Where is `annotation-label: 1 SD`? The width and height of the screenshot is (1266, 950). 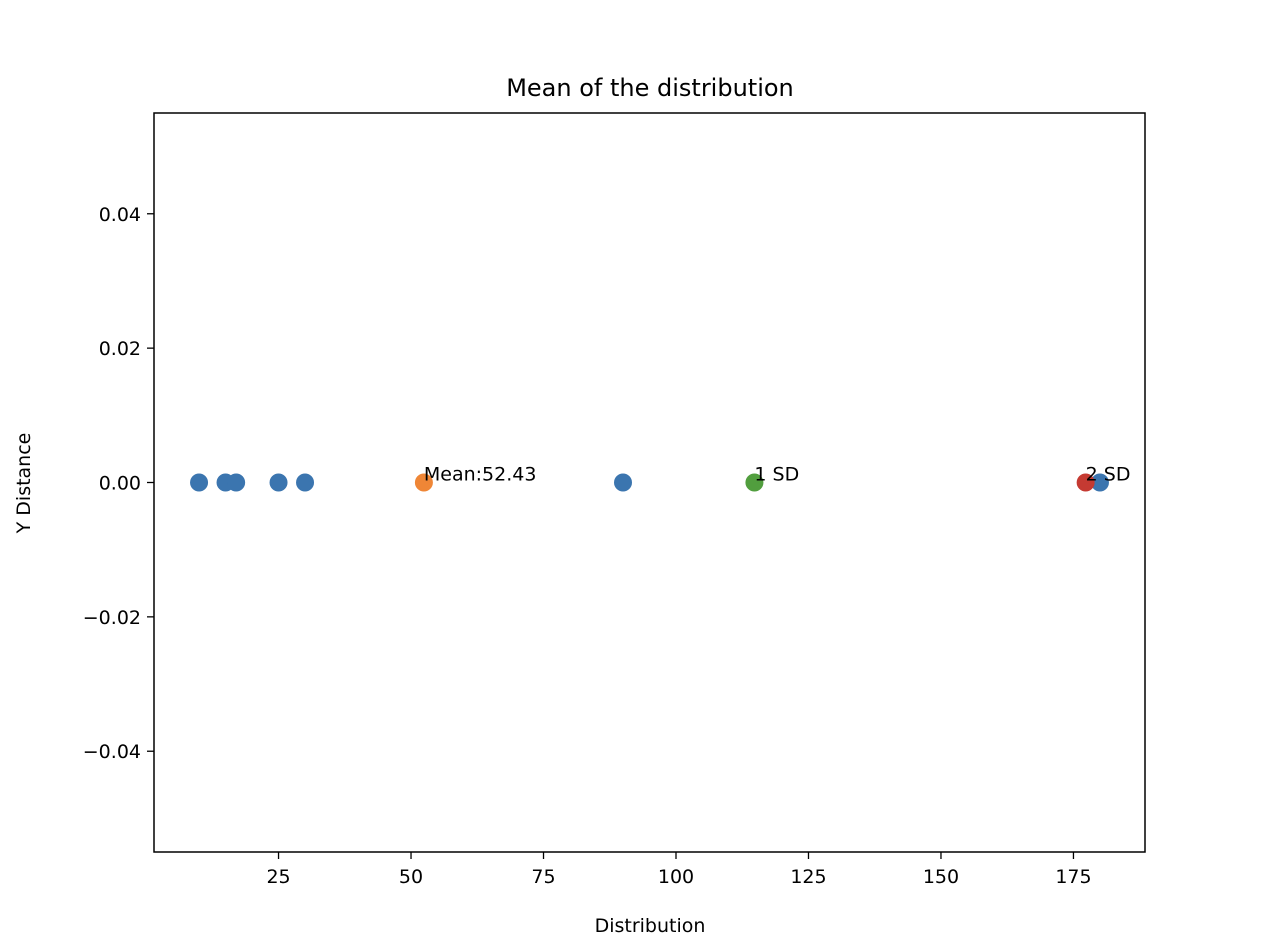
annotation-label: 1 SD is located at coordinates (776, 475).